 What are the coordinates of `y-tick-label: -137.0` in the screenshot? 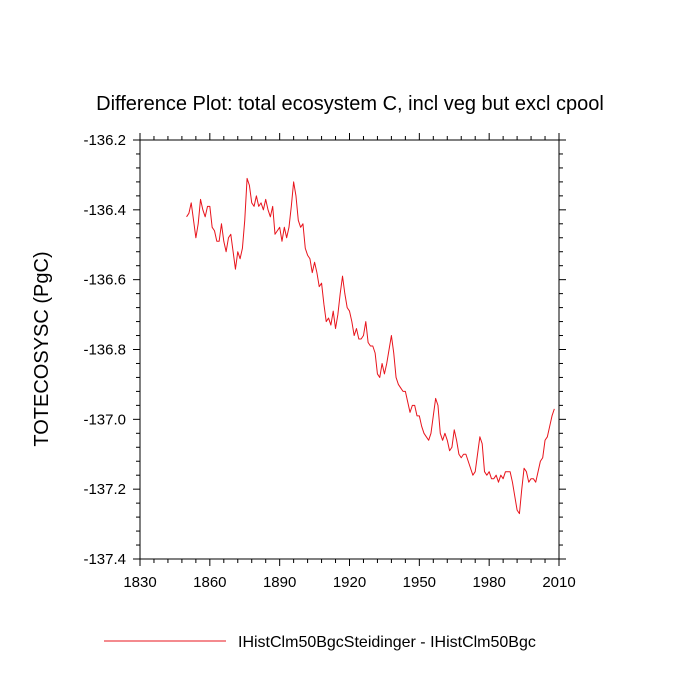 It's located at (104, 419).